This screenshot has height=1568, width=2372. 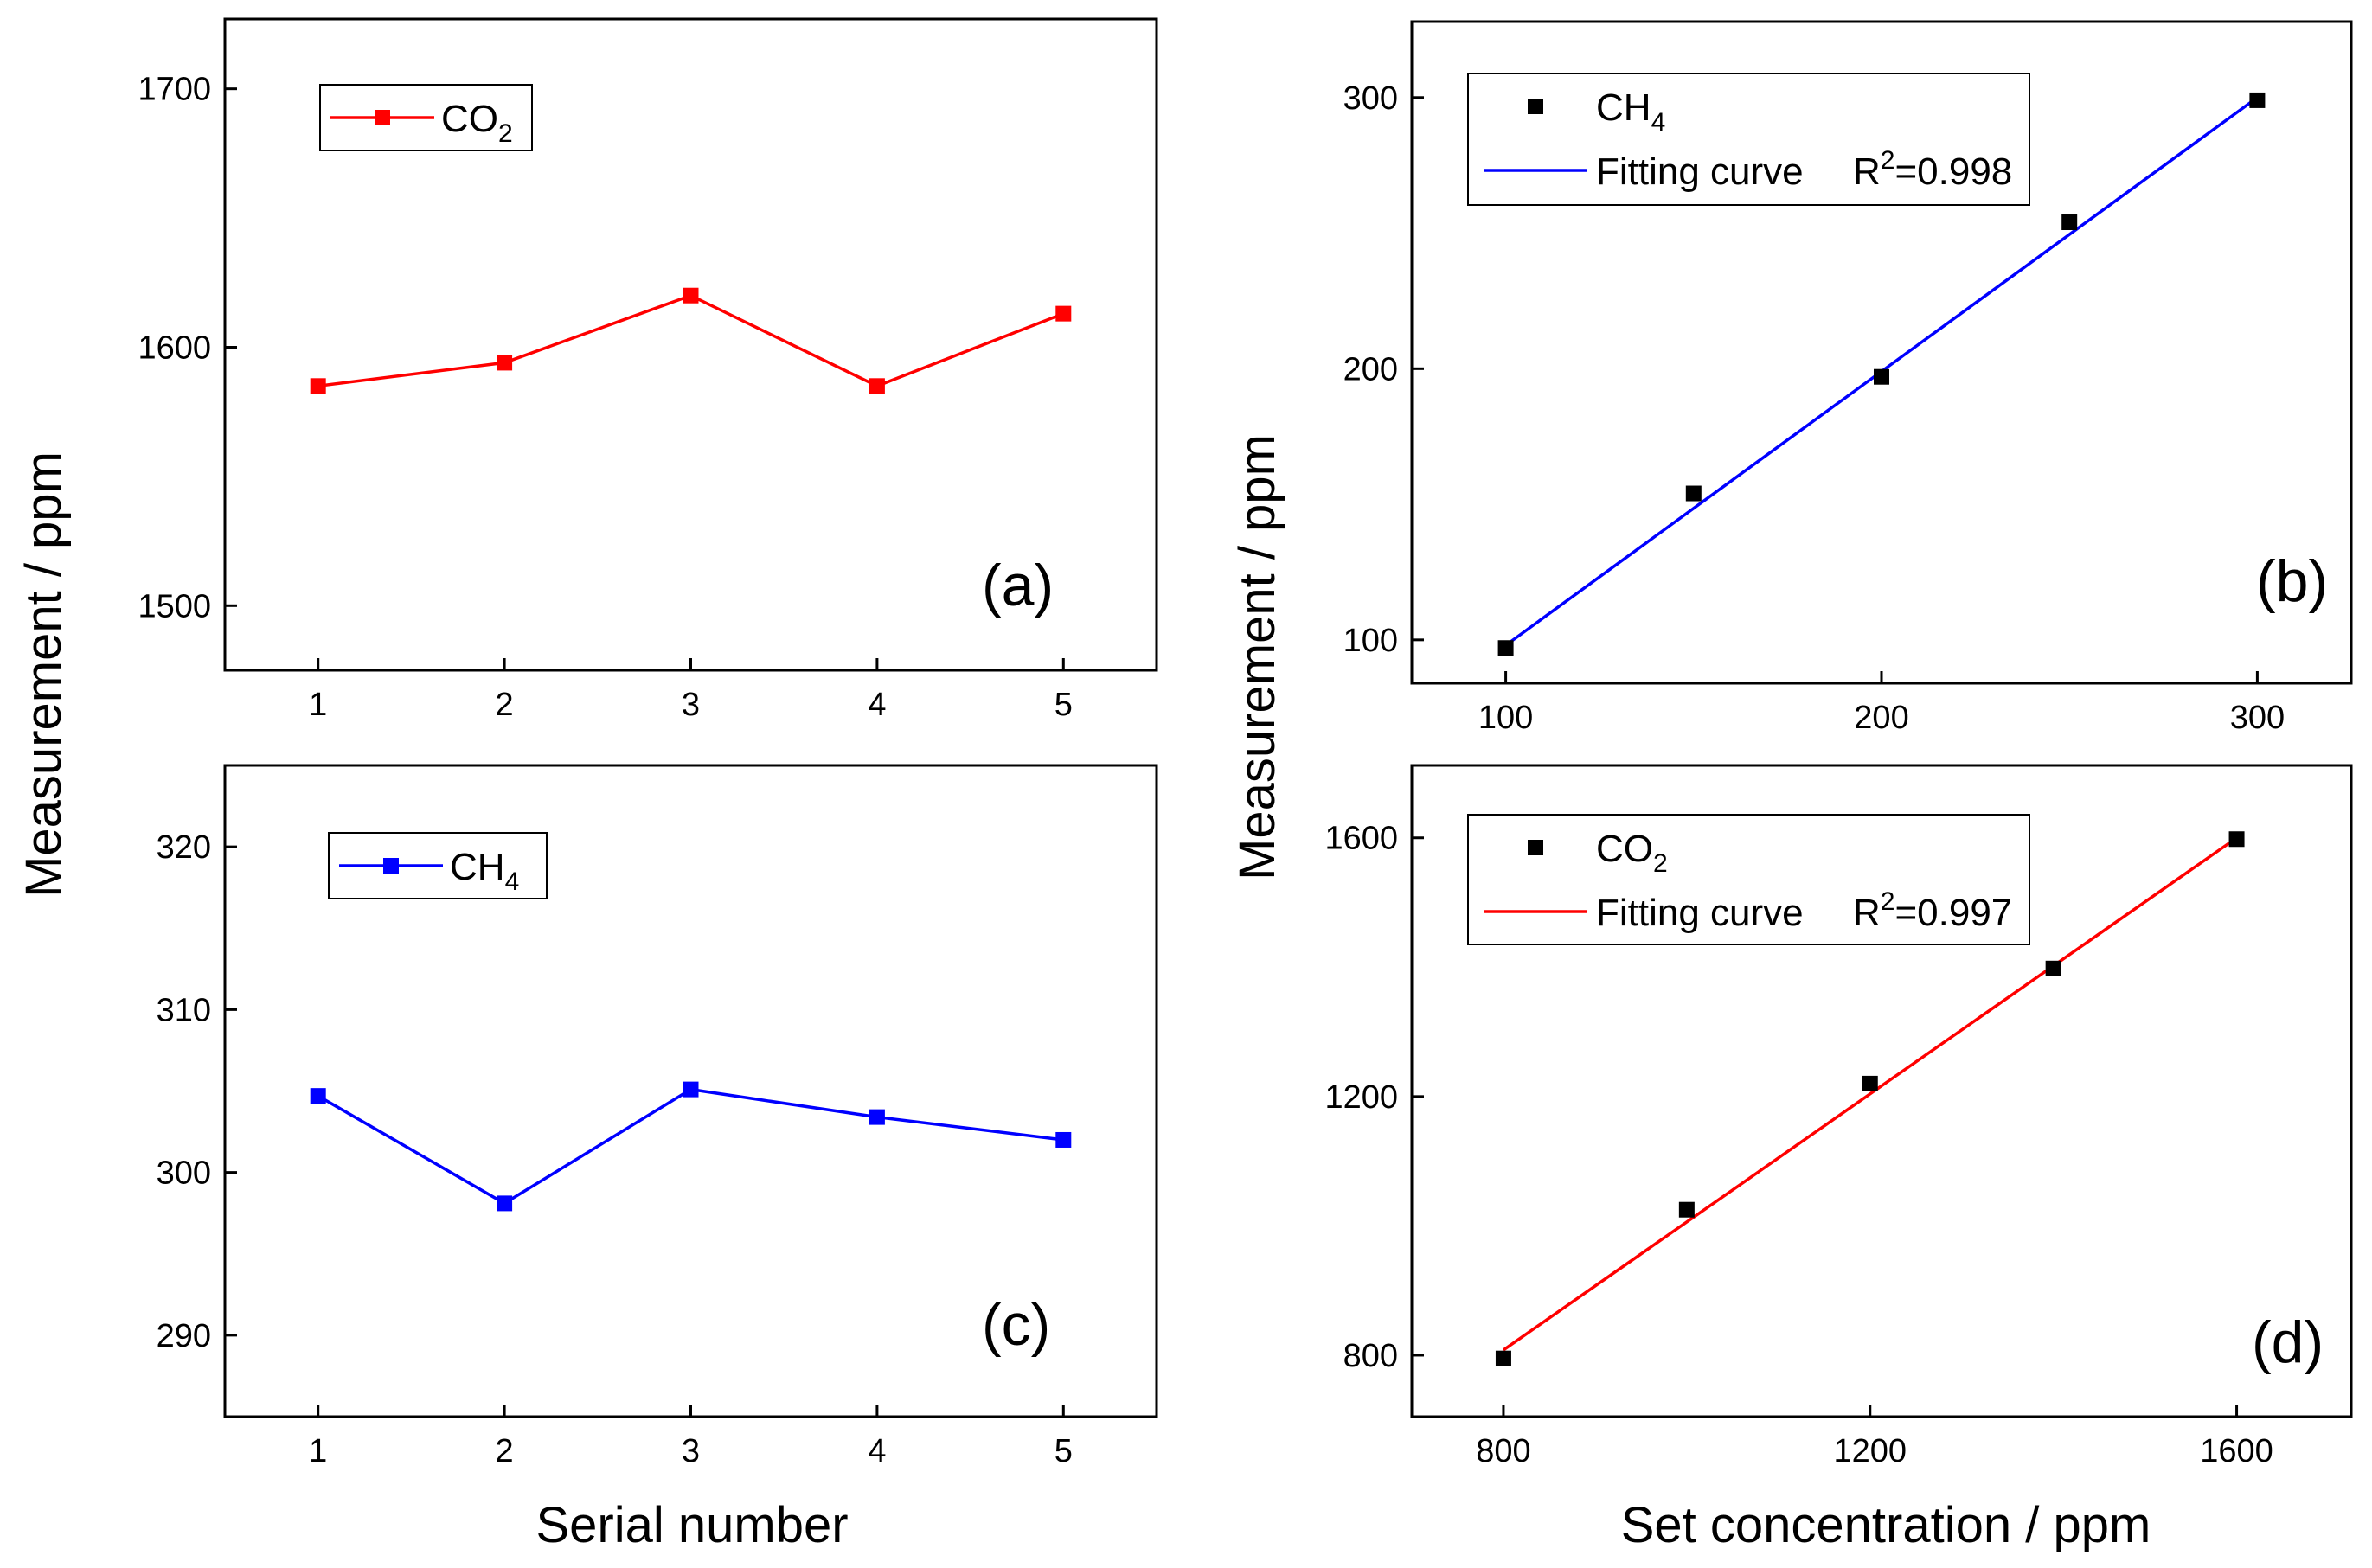 I want to click on panel-label-b: (b), so click(x=2292, y=581).